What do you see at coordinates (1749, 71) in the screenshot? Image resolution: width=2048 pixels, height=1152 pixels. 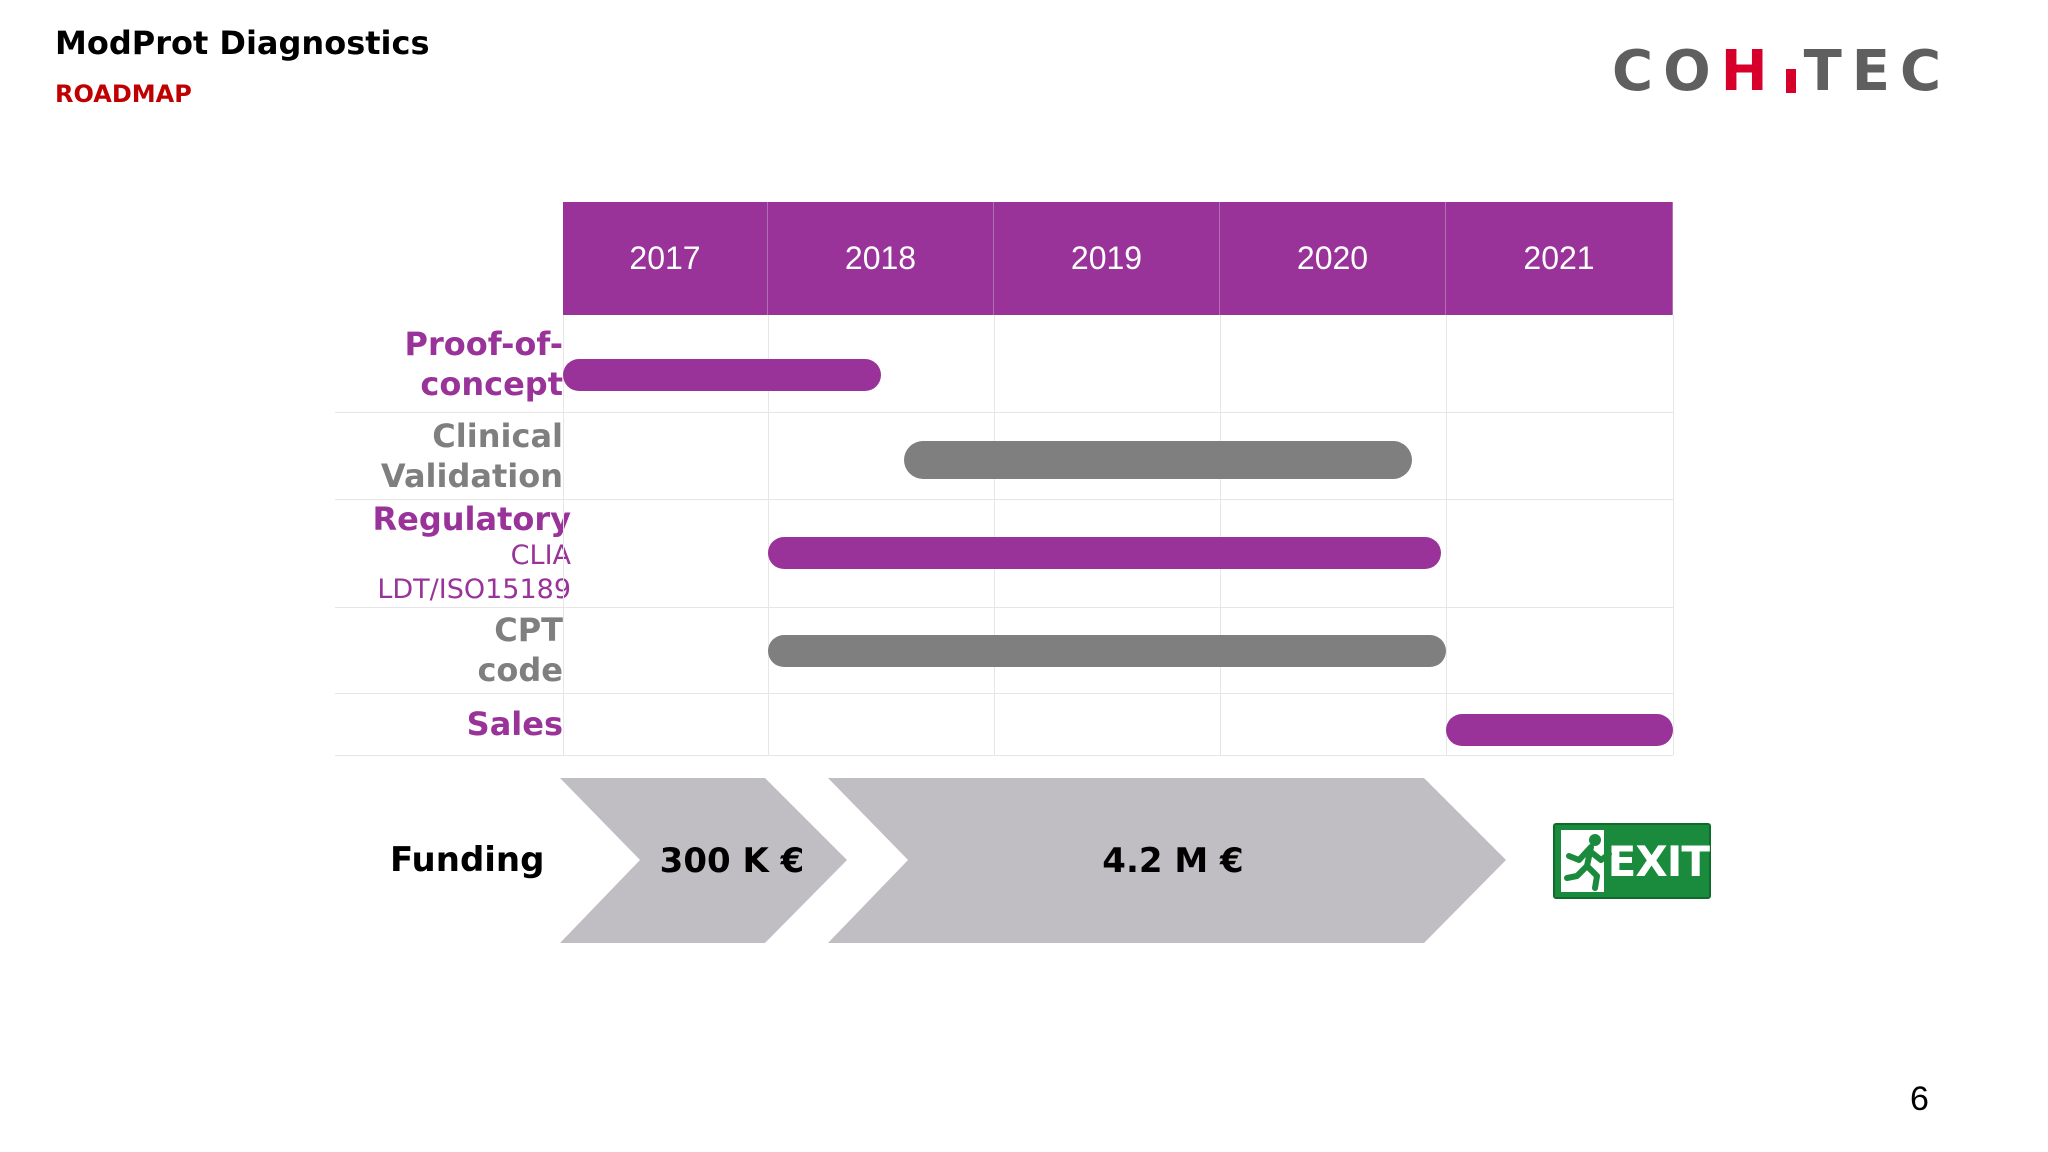 I see `logo-text-mid: H` at bounding box center [1749, 71].